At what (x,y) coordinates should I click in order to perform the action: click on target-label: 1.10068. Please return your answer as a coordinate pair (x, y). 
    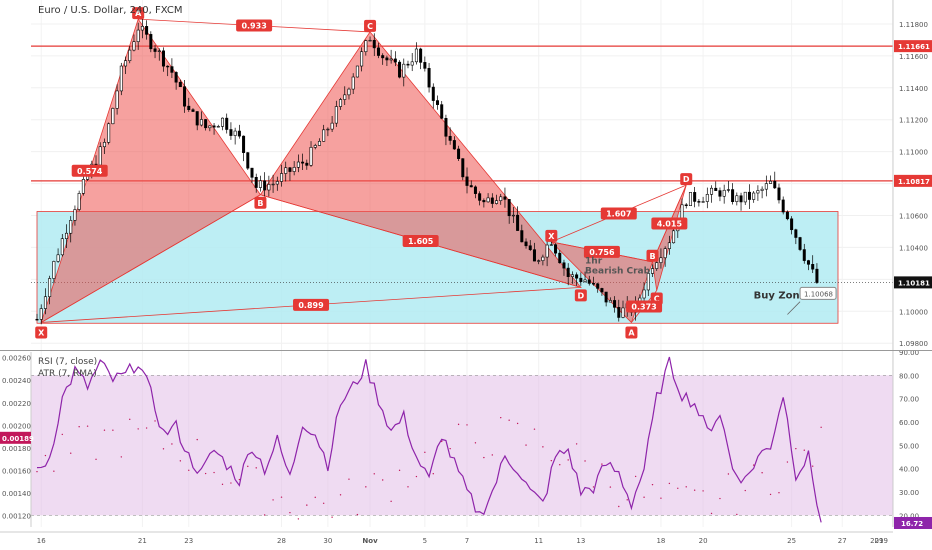
    Looking at the image, I should click on (818, 294).